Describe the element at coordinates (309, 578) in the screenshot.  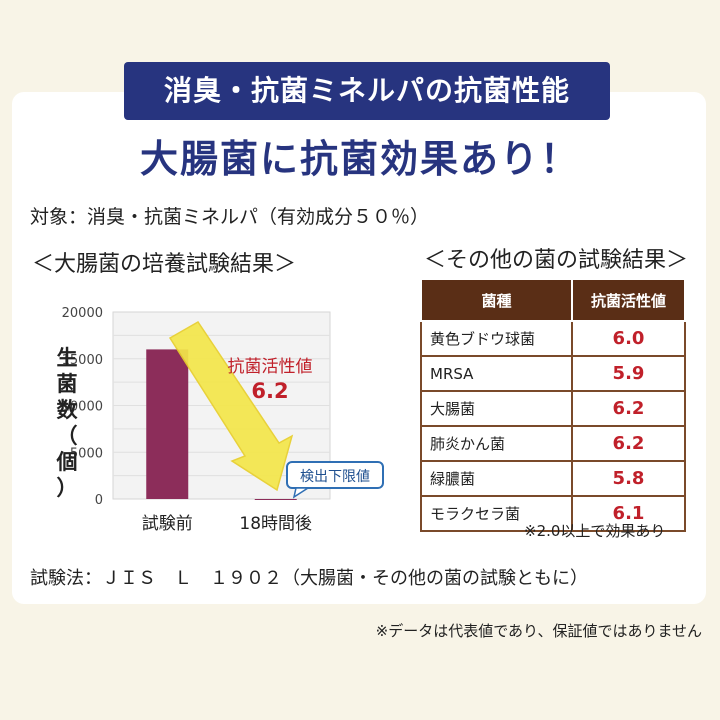
I see `test-method: 試験法：ＪＩＳ Ｌ １９０２（大腸菌・その他の菌の試験ともに）` at that location.